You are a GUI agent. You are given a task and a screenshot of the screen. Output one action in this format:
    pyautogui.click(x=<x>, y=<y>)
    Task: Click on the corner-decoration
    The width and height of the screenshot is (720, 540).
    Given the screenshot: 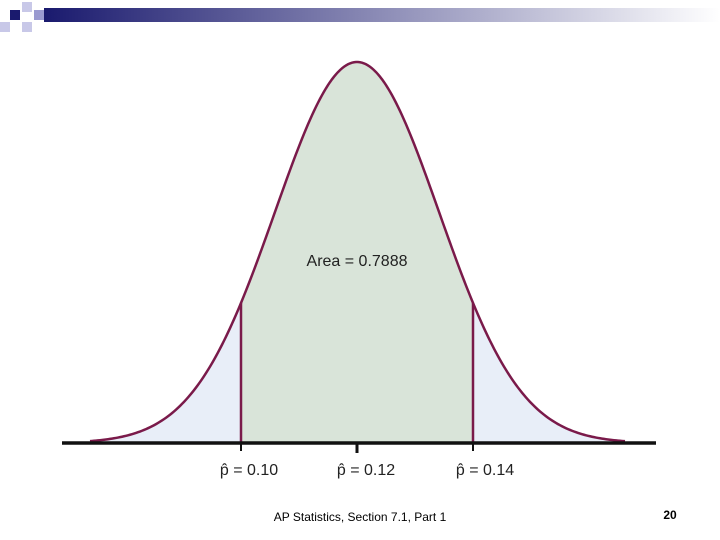 What is the action you would take?
    pyautogui.click(x=360, y=17)
    